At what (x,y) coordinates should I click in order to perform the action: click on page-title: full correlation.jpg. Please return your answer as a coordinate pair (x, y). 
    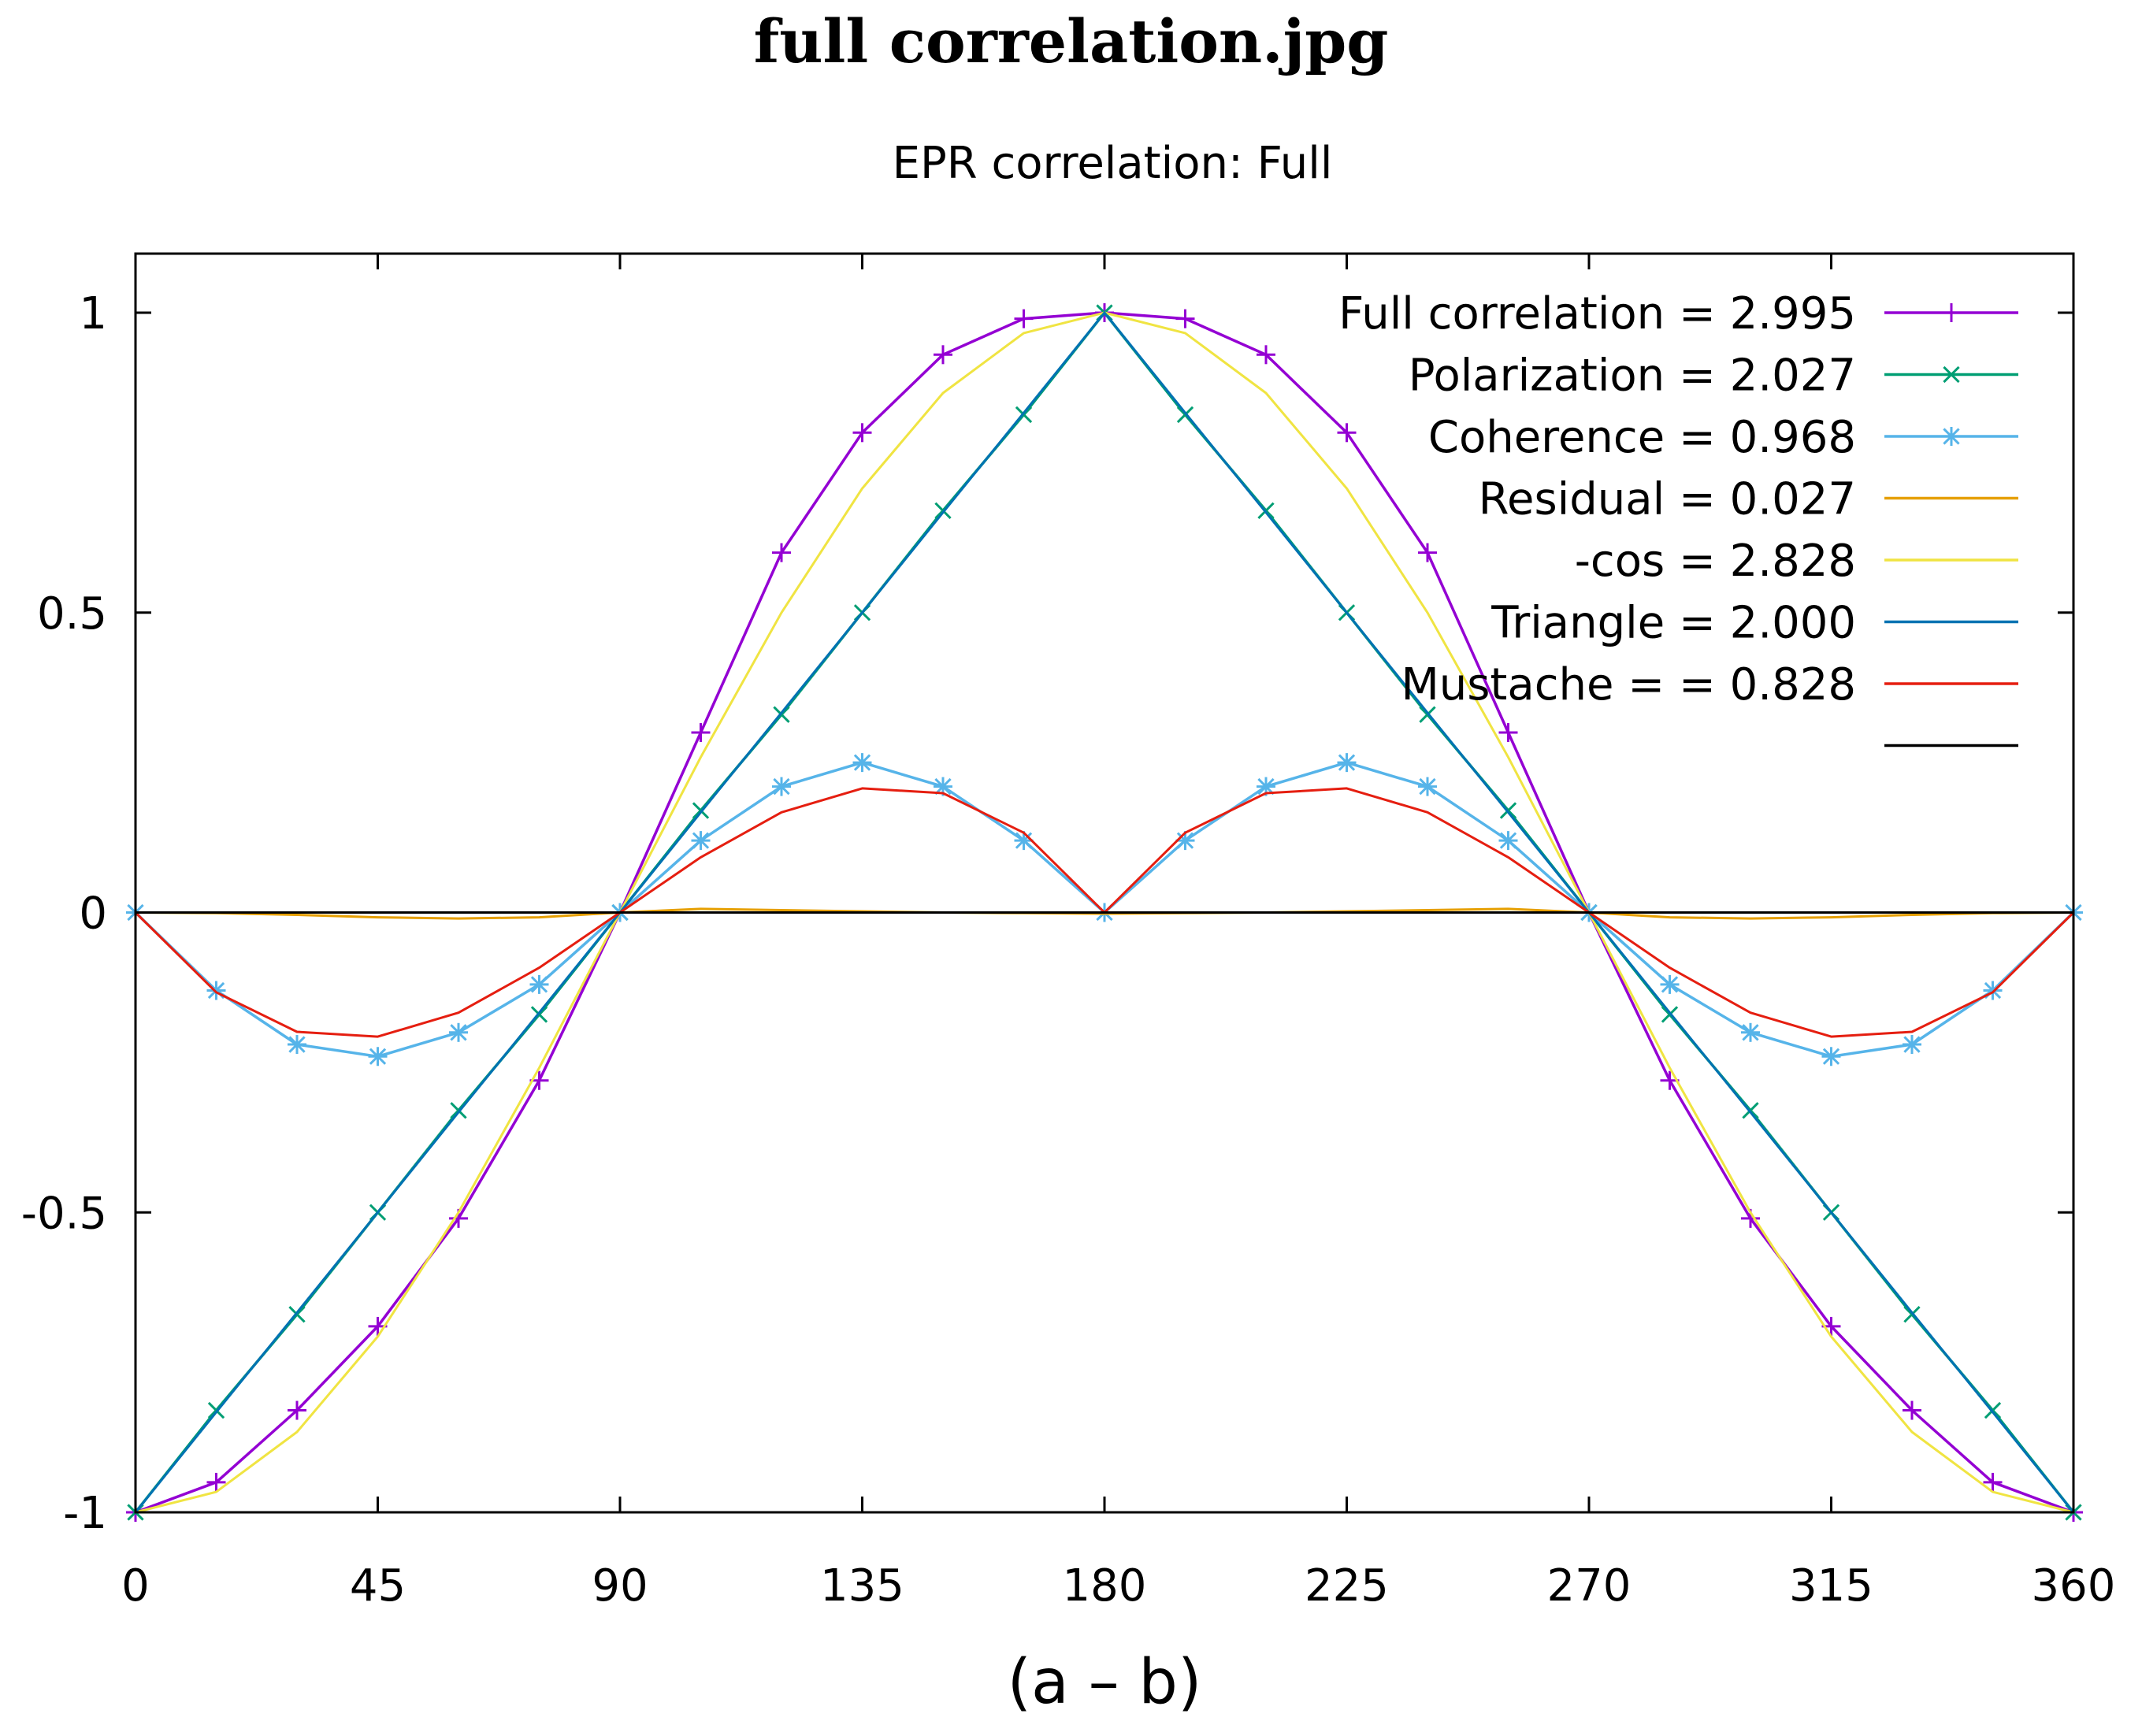
    Looking at the image, I should click on (1071, 41).